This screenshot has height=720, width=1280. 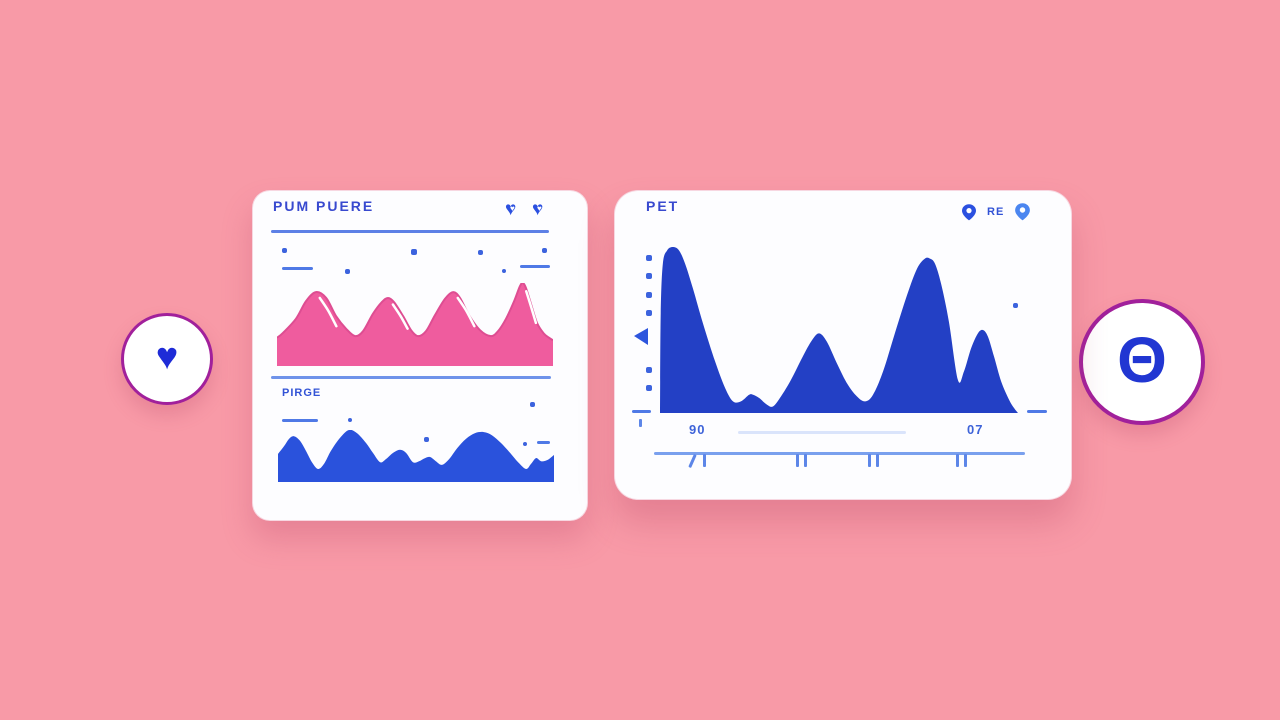 I want to click on mountain-area-chart, so click(x=839, y=330).